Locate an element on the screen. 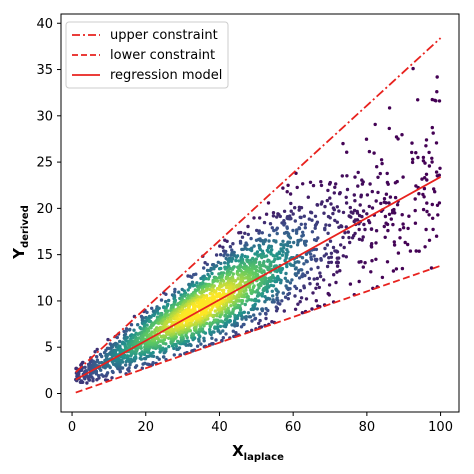  y-tick-label: 5 is located at coordinates (49, 348).